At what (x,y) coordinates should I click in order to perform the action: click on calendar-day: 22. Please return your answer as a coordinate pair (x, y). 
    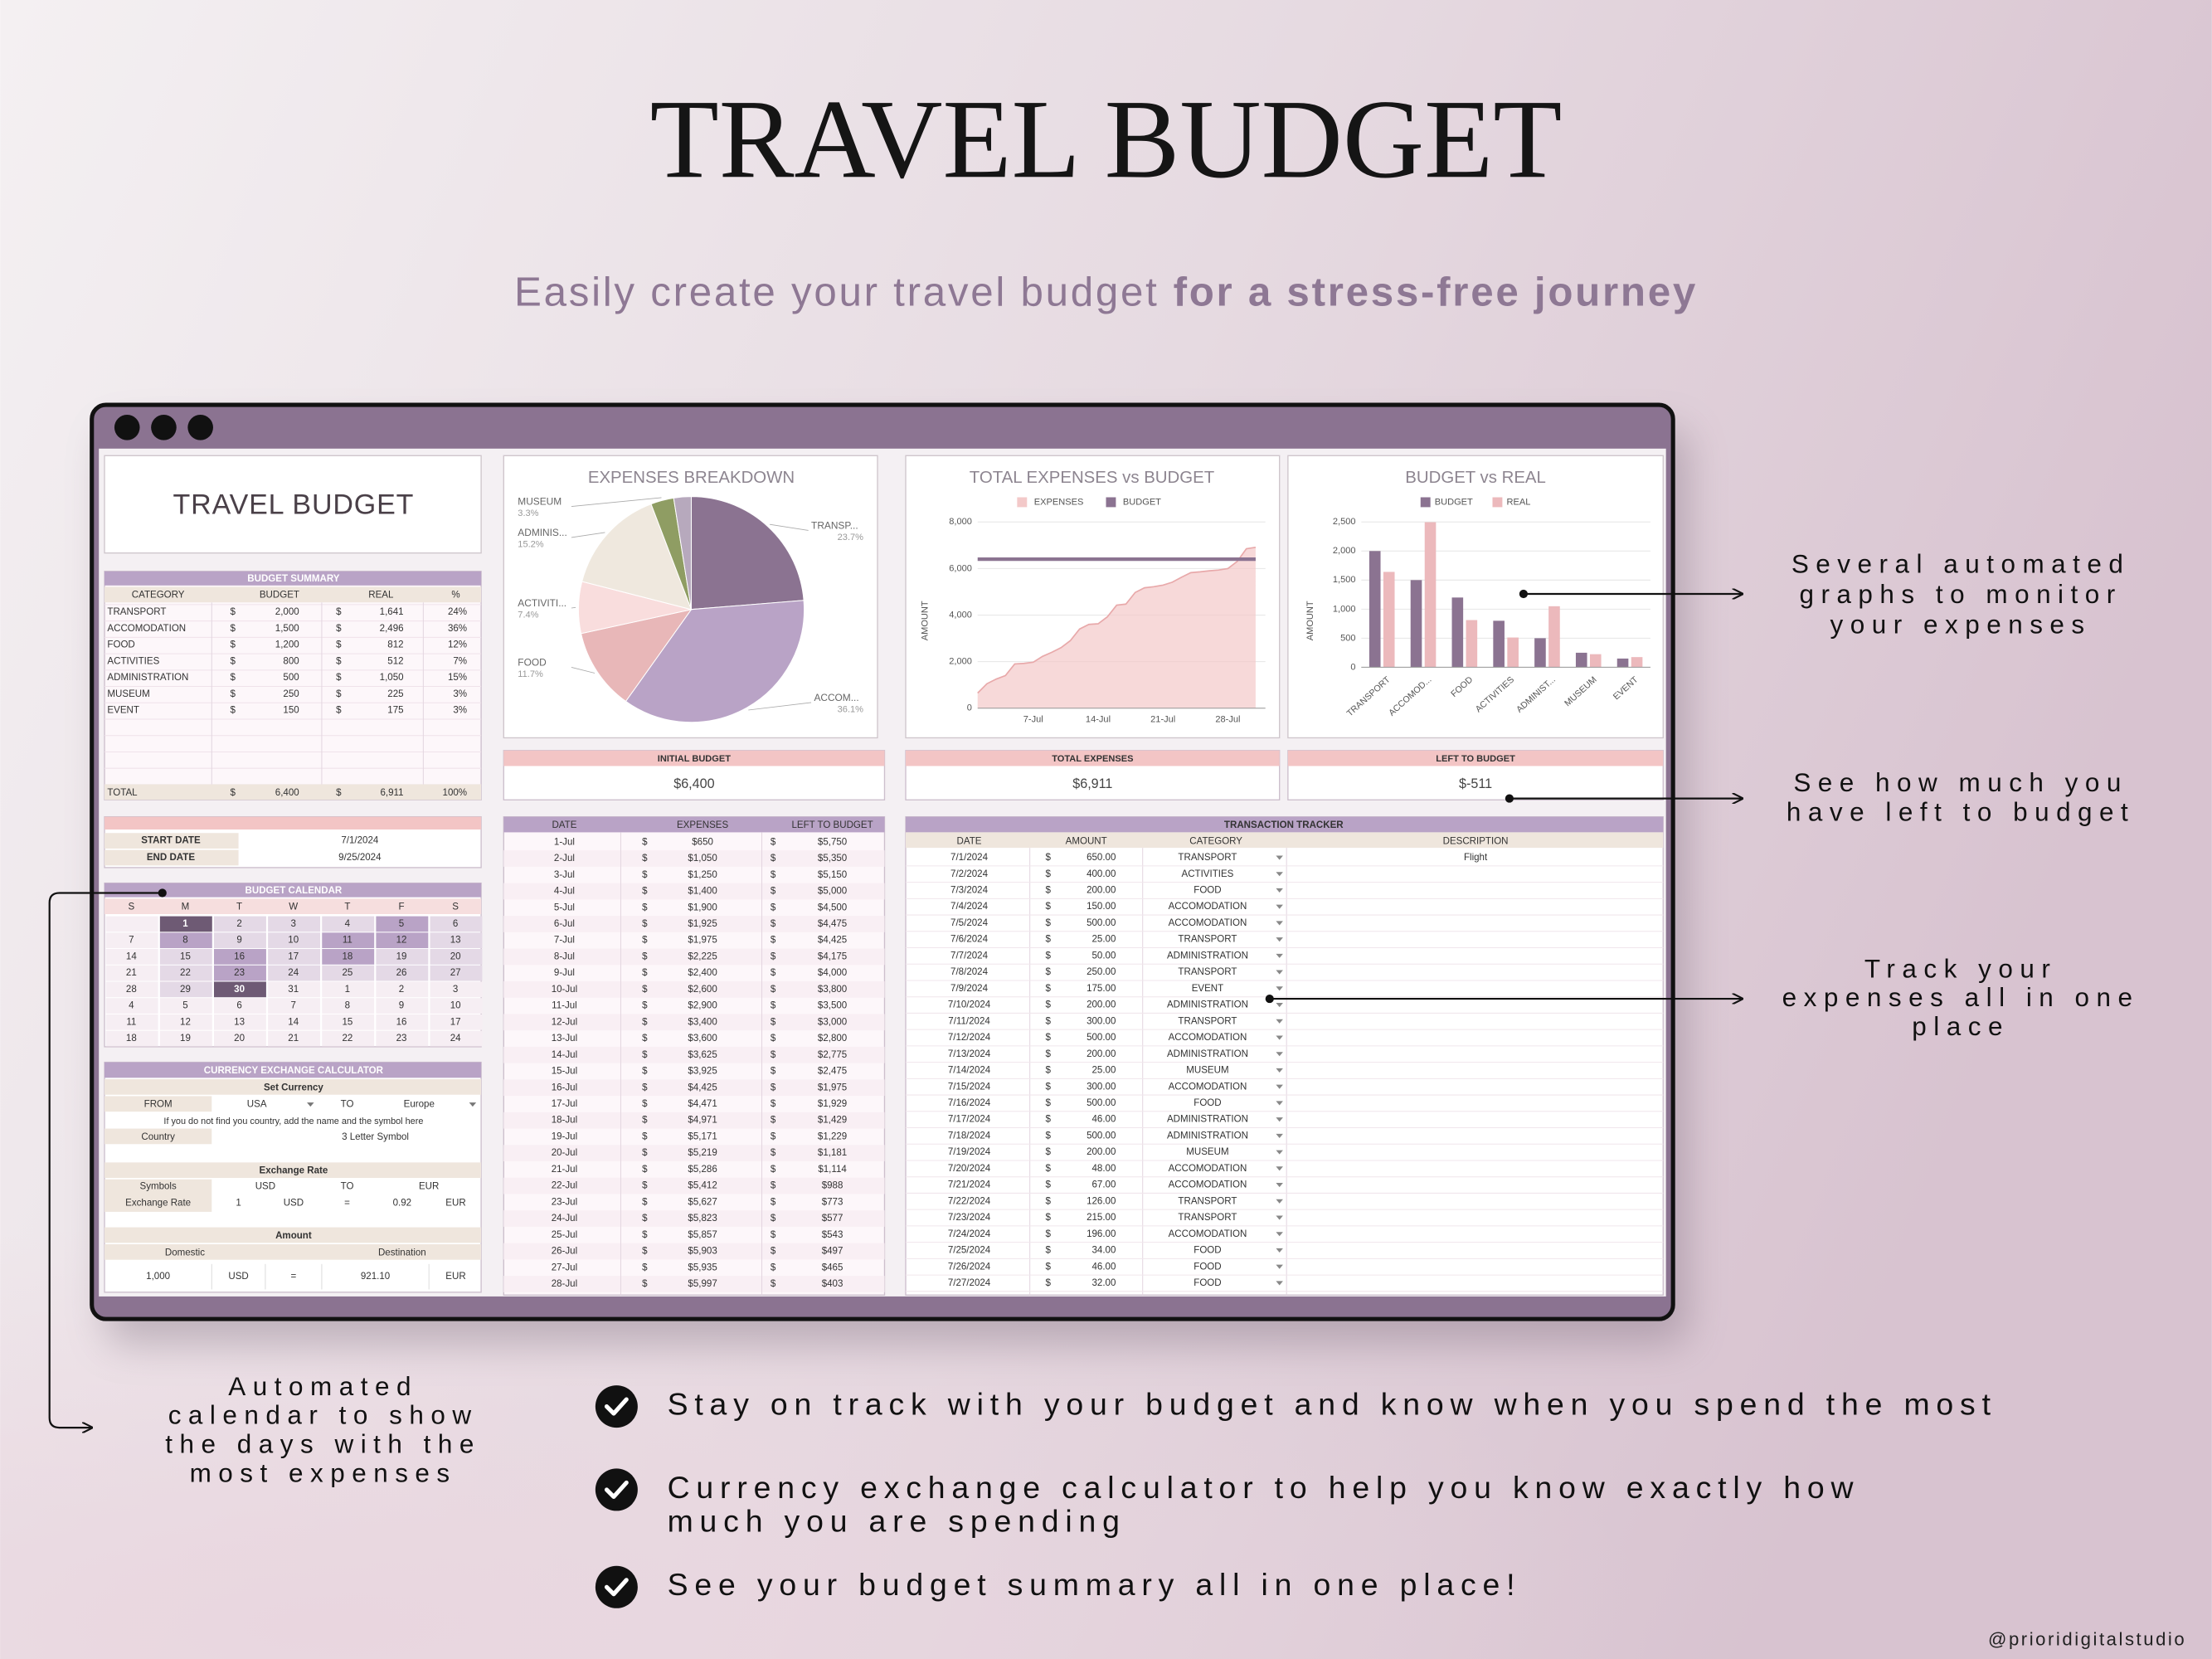
    Looking at the image, I should click on (185, 973).